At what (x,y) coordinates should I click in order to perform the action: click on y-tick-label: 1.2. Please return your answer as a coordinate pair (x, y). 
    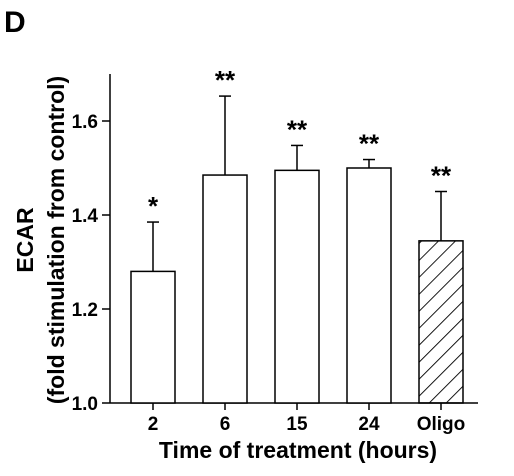
    Looking at the image, I should click on (85, 310).